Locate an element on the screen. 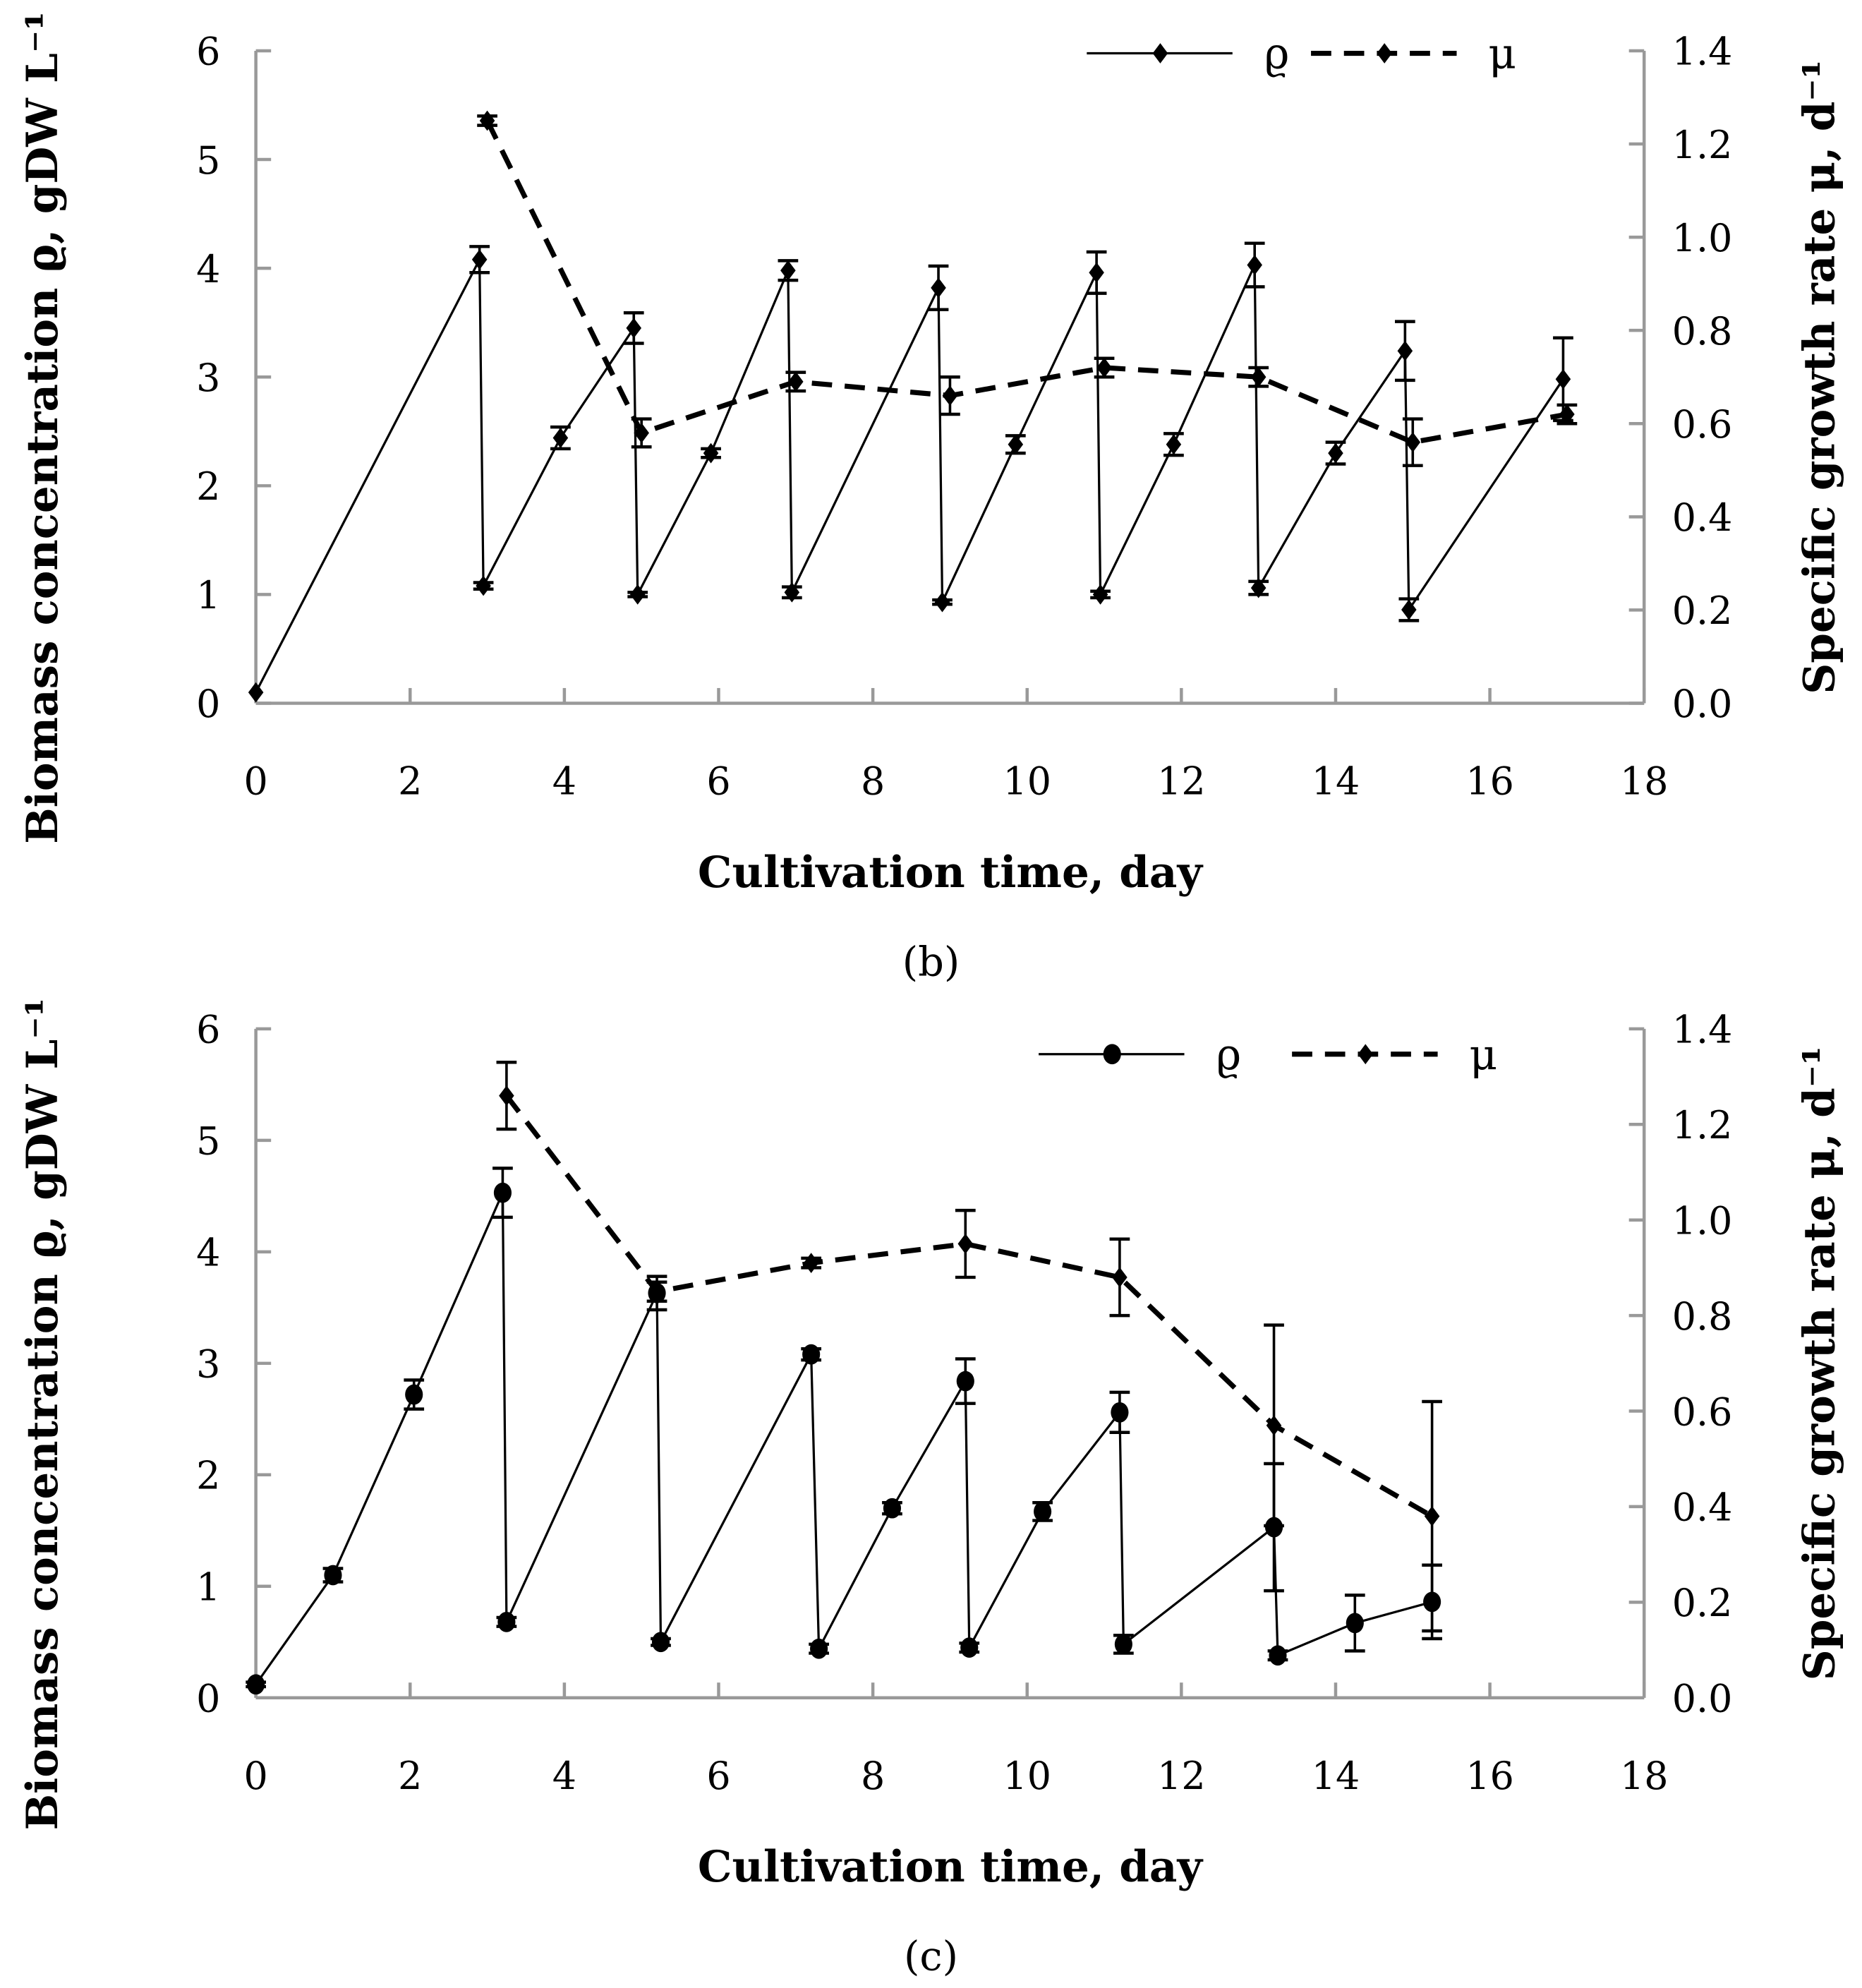  y2-axis-label: Specific growth rate μ, d⁻¹ is located at coordinates (1820, 377).